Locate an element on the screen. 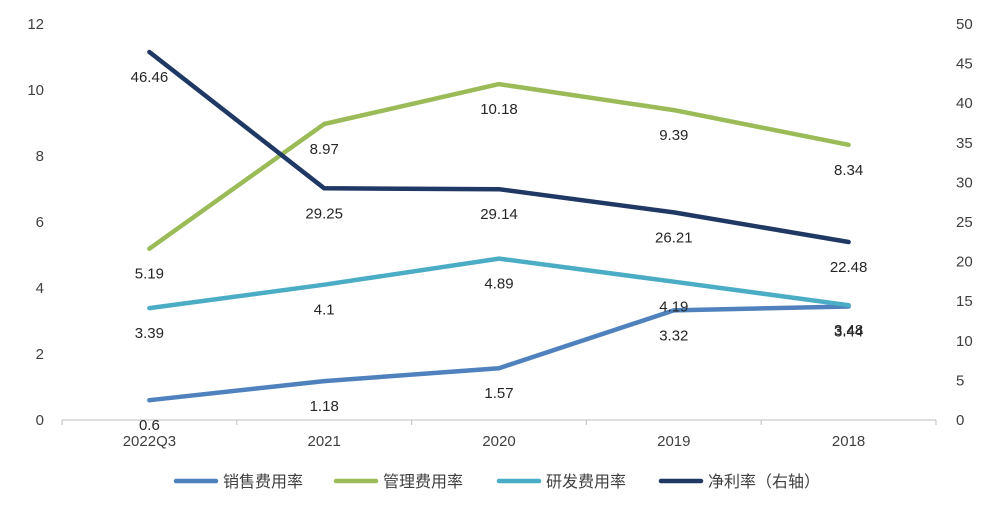  data-label-series-3: 3.39 is located at coordinates (149, 333).